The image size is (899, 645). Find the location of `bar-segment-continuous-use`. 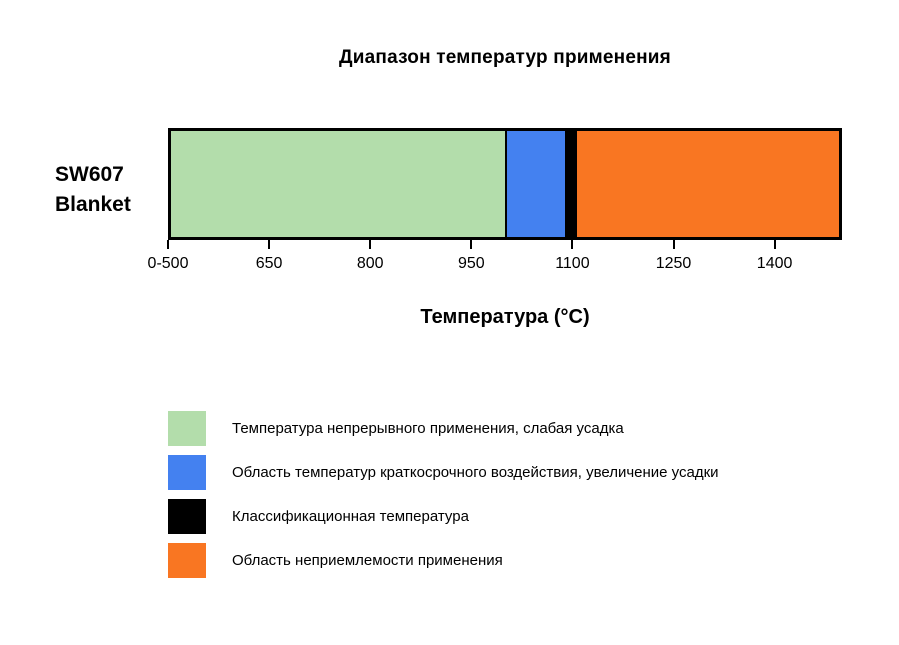

bar-segment-continuous-use is located at coordinates (338, 184).